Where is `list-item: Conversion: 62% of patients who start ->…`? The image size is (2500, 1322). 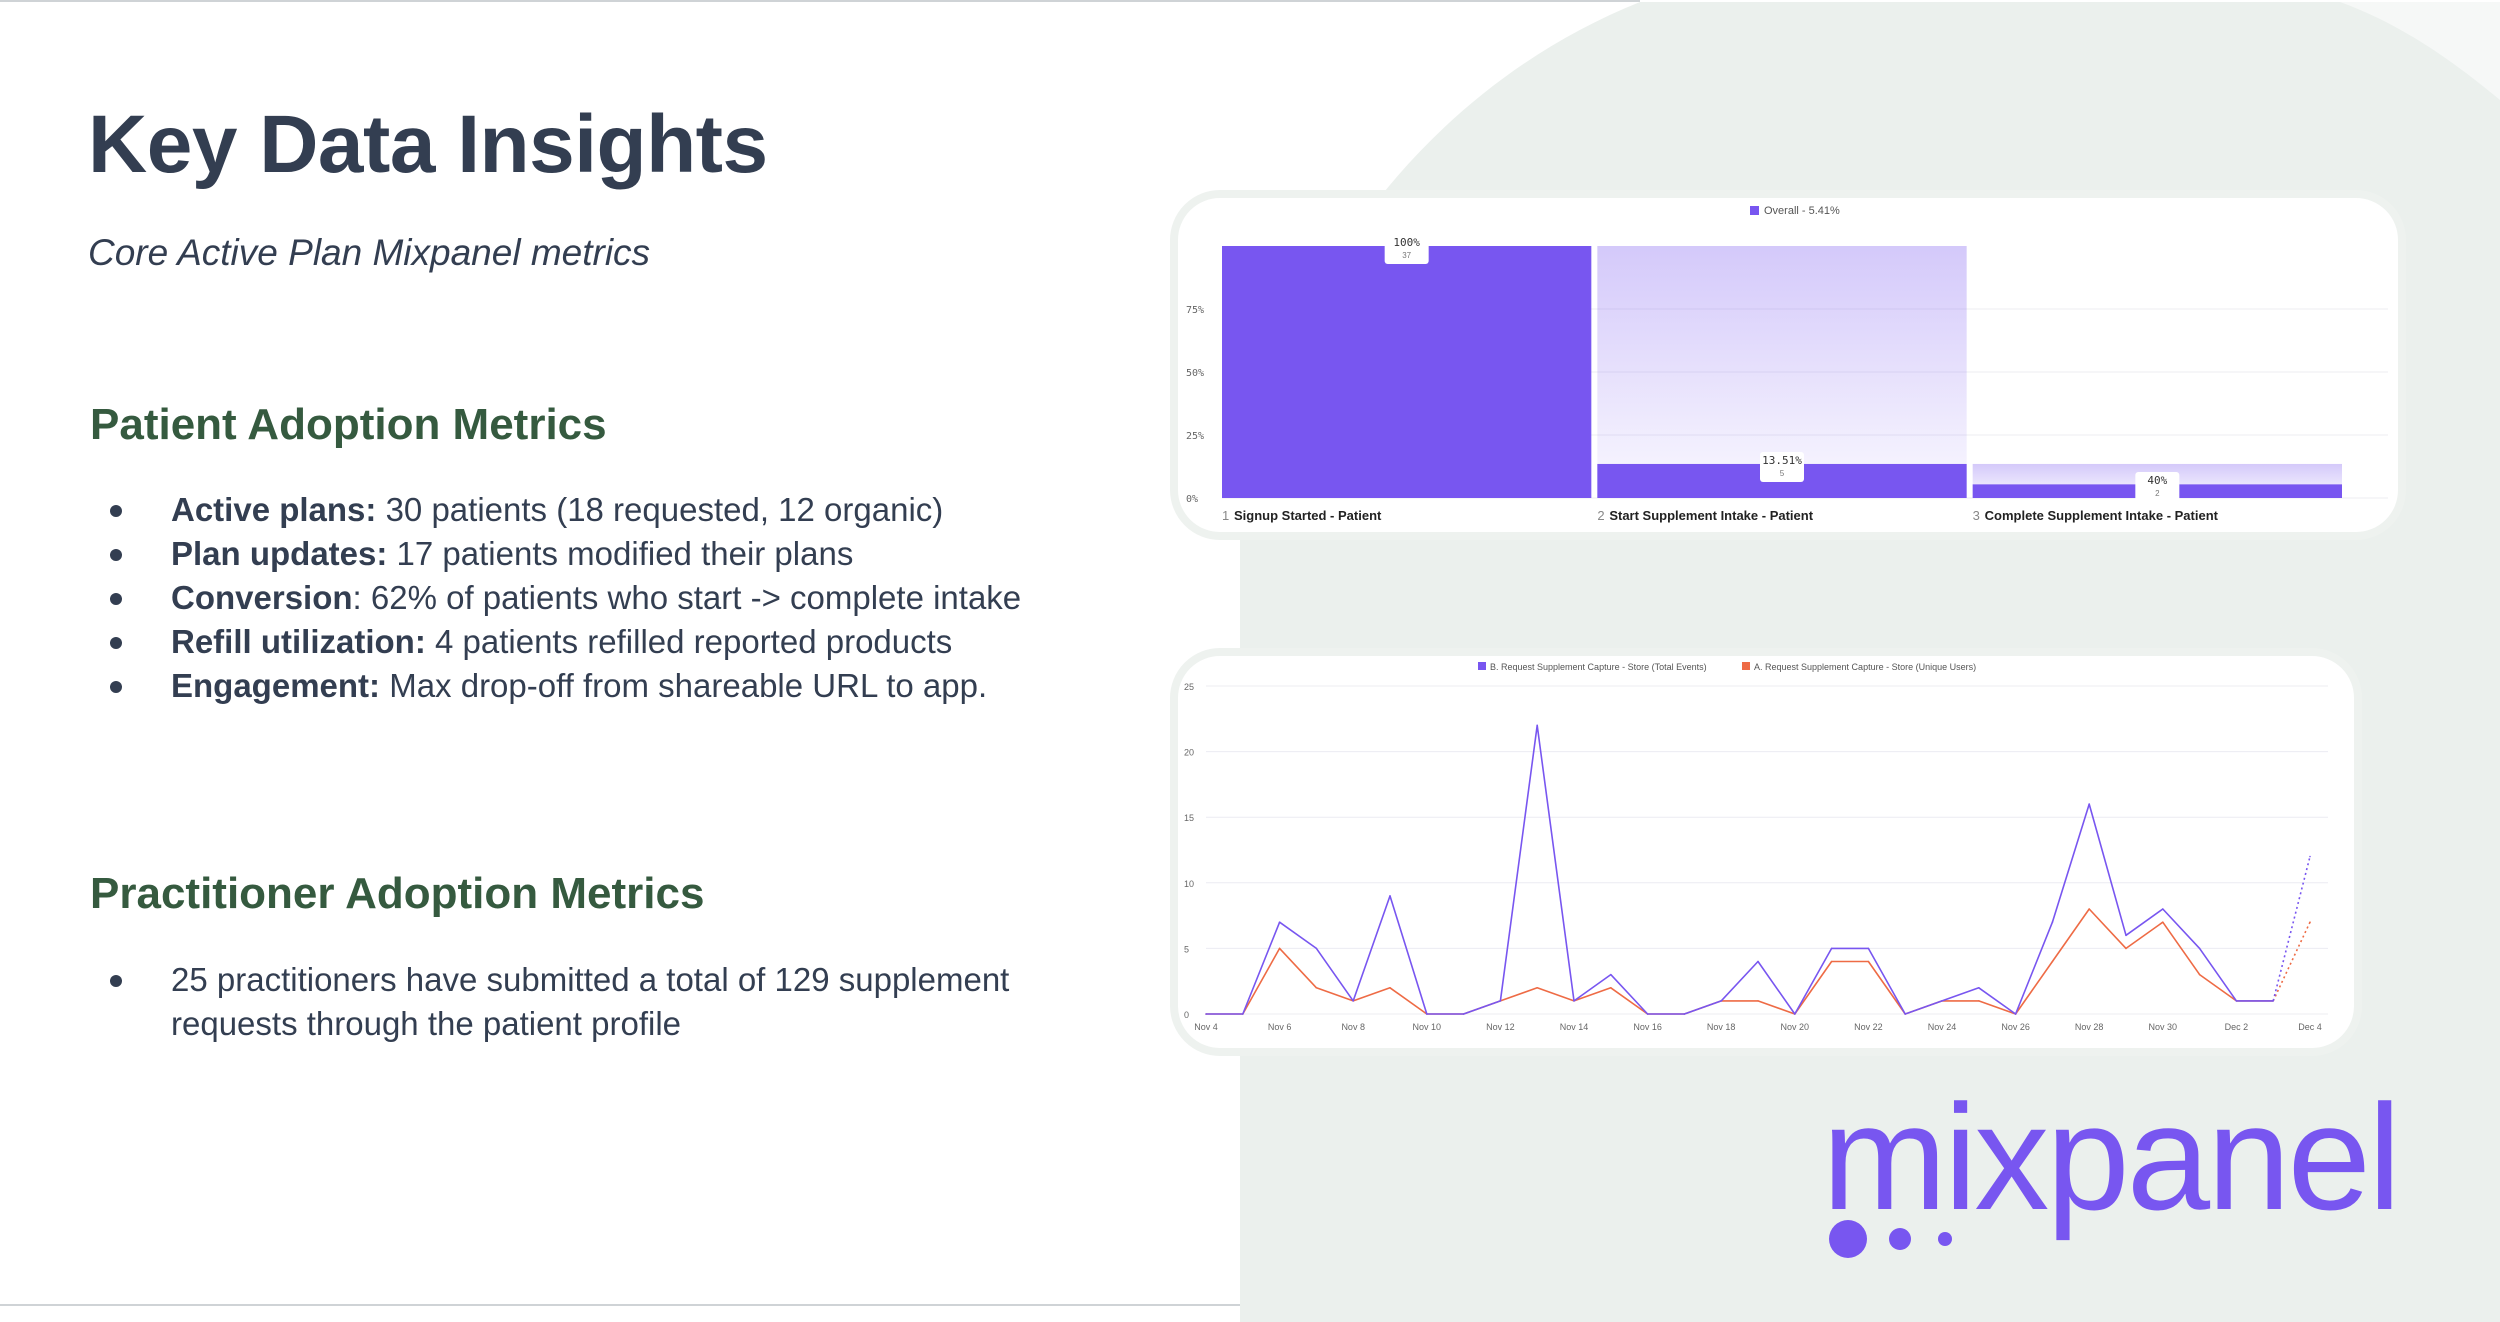
list-item: Conversion: 62% of patients who start ->… is located at coordinates (560, 598).